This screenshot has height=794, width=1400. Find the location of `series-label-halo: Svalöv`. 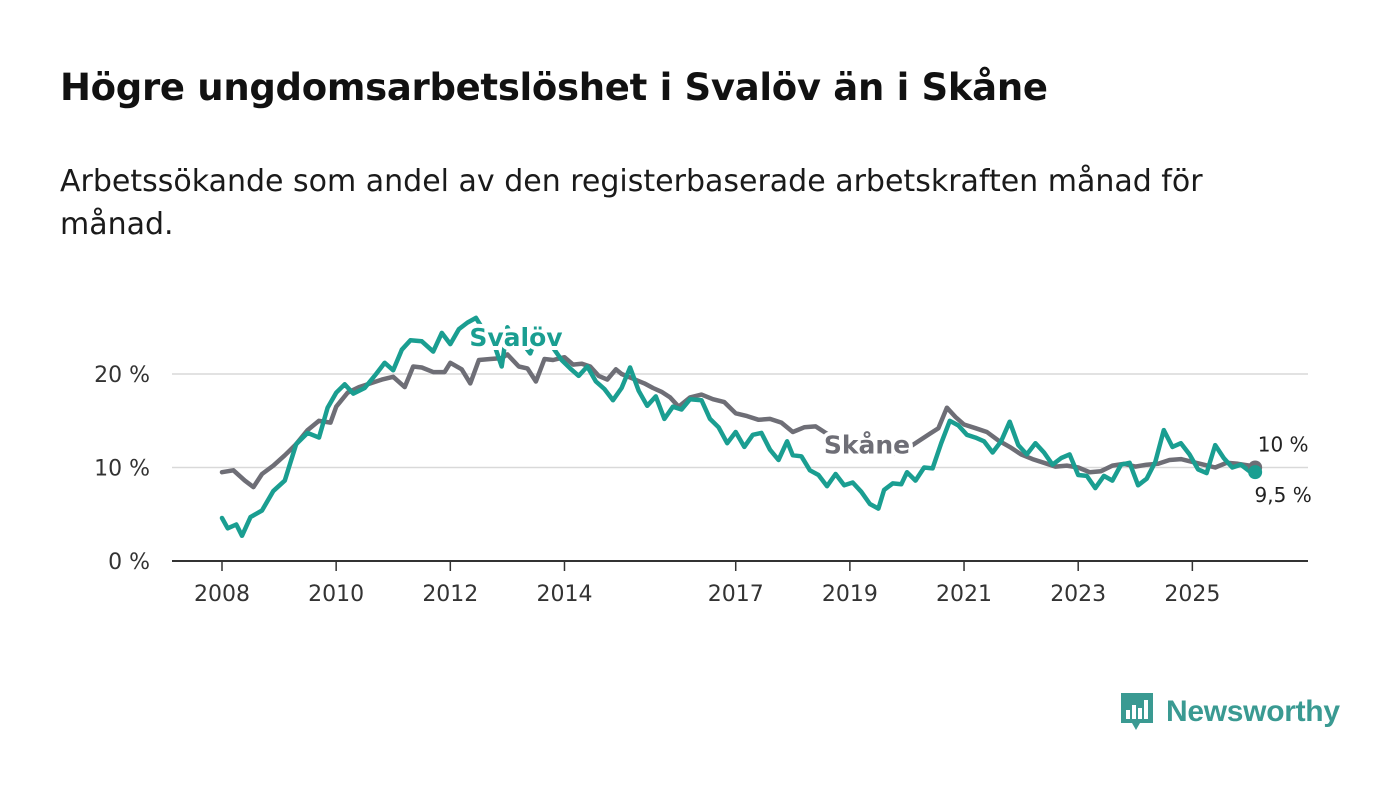

series-label-halo: Svalöv is located at coordinates (515, 337).